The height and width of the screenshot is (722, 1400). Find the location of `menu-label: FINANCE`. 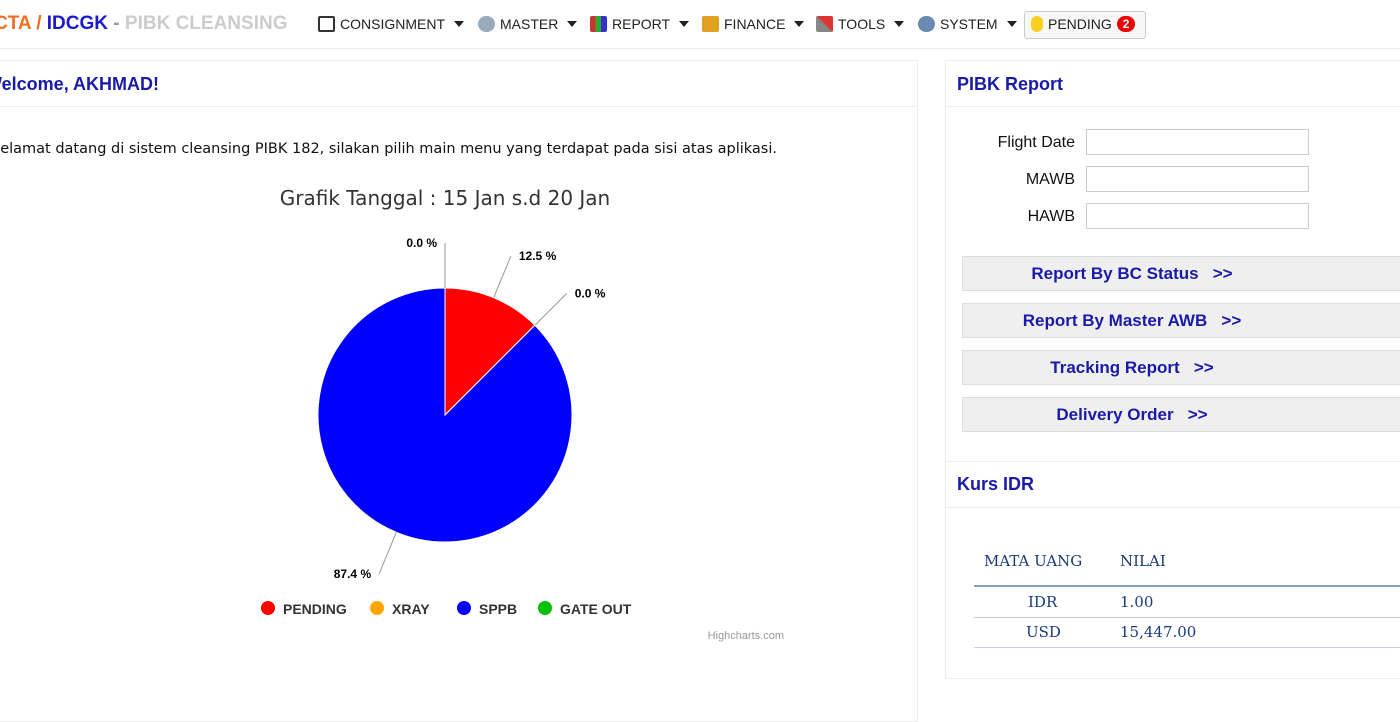

menu-label: FINANCE is located at coordinates (755, 24).